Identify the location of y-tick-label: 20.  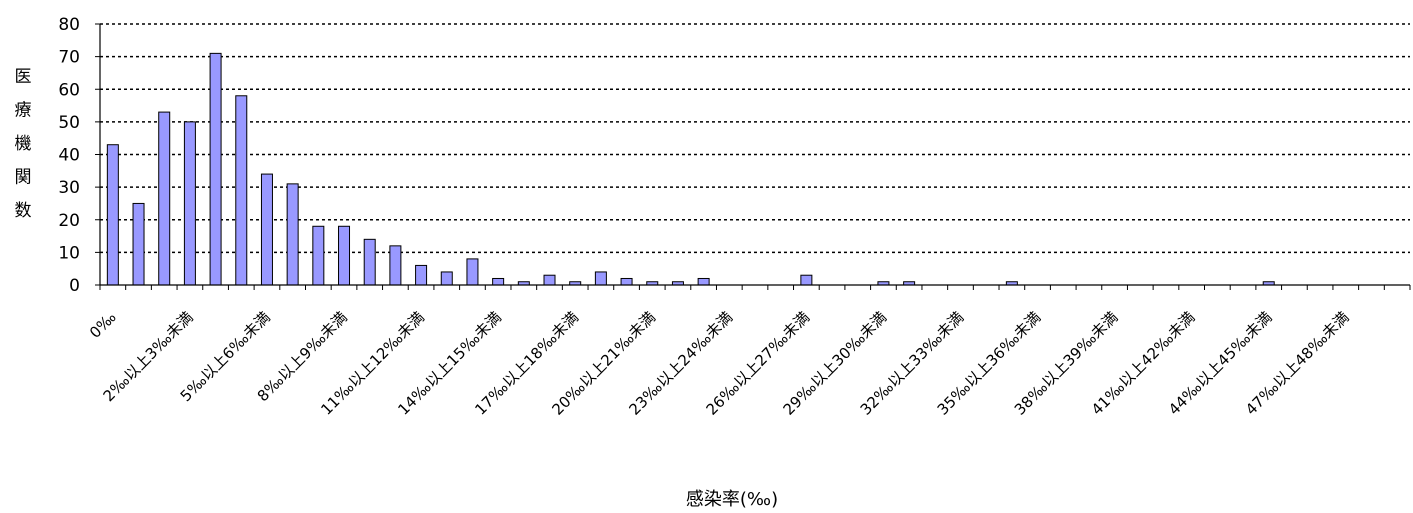
(69, 221).